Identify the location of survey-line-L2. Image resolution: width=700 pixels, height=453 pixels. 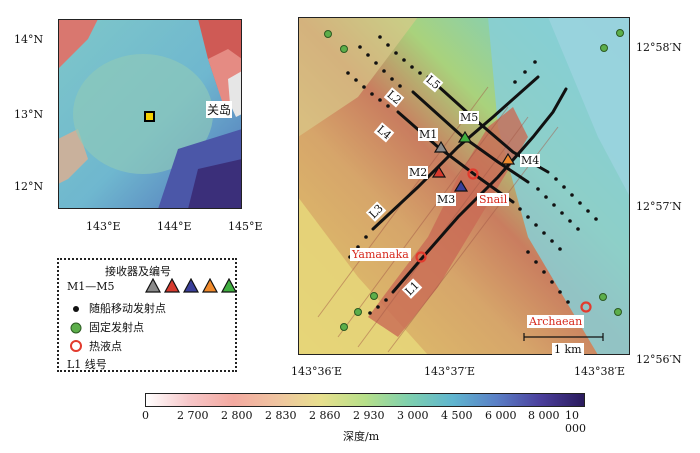
(470, 137).